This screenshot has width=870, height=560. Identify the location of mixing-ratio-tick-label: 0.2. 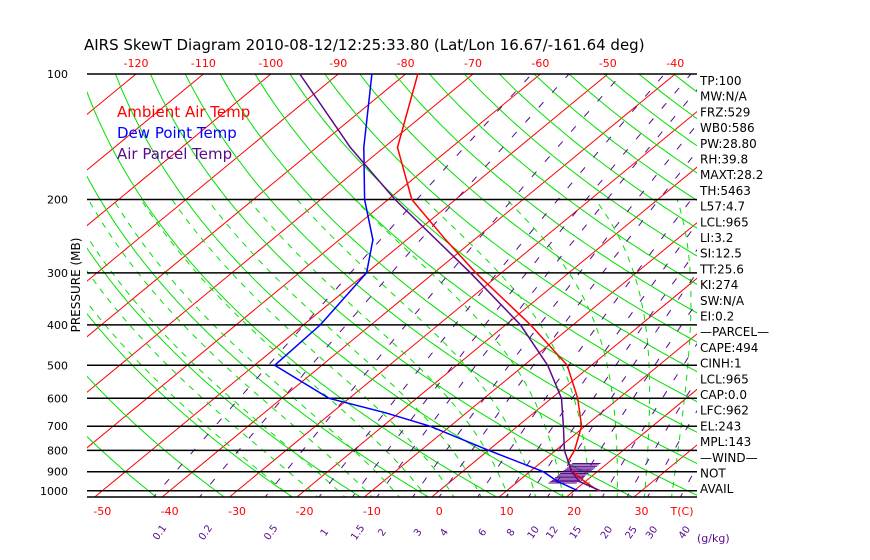
(206, 532).